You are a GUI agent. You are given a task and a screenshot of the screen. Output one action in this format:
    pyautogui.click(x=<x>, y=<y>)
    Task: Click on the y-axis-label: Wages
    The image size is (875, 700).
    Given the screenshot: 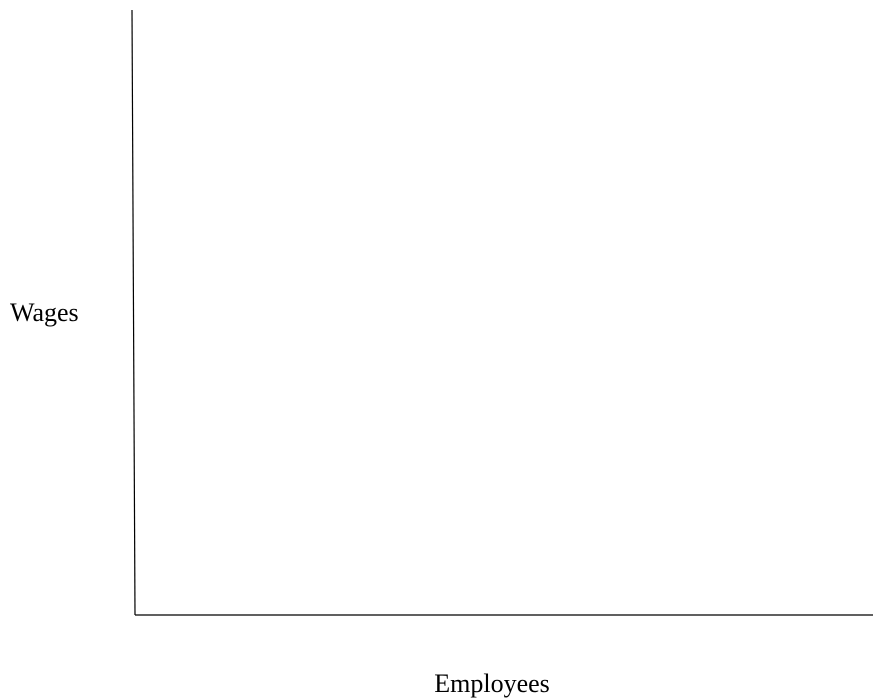 What is the action you would take?
    pyautogui.click(x=44, y=312)
    